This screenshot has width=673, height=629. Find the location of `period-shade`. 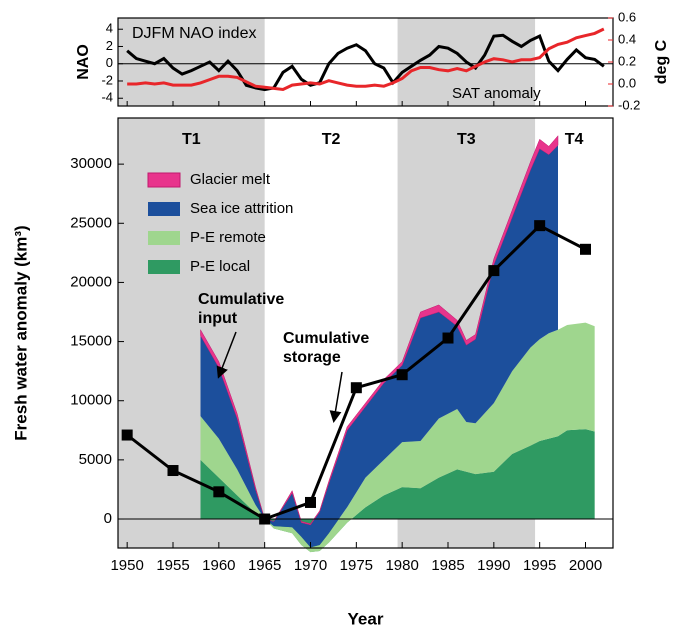

period-shade is located at coordinates (191, 62).